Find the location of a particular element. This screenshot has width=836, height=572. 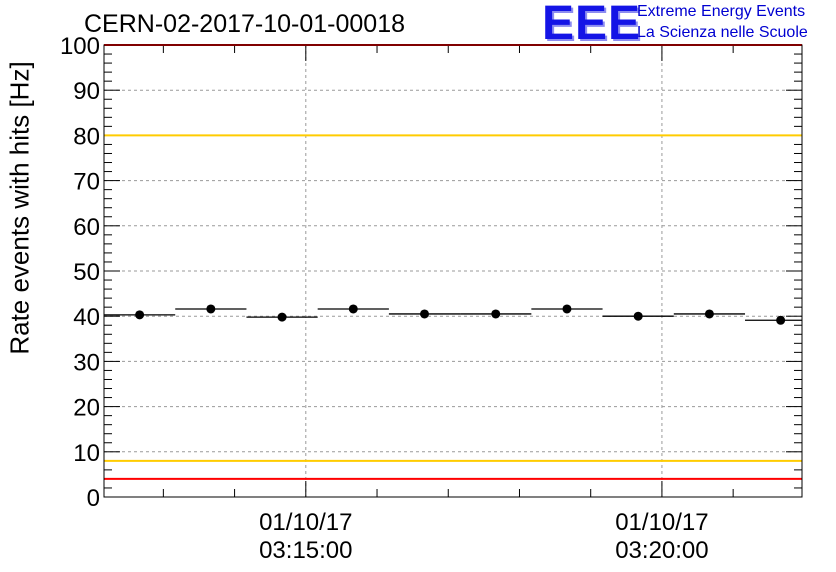

y-tick-label: 50 is located at coordinates (86, 272).